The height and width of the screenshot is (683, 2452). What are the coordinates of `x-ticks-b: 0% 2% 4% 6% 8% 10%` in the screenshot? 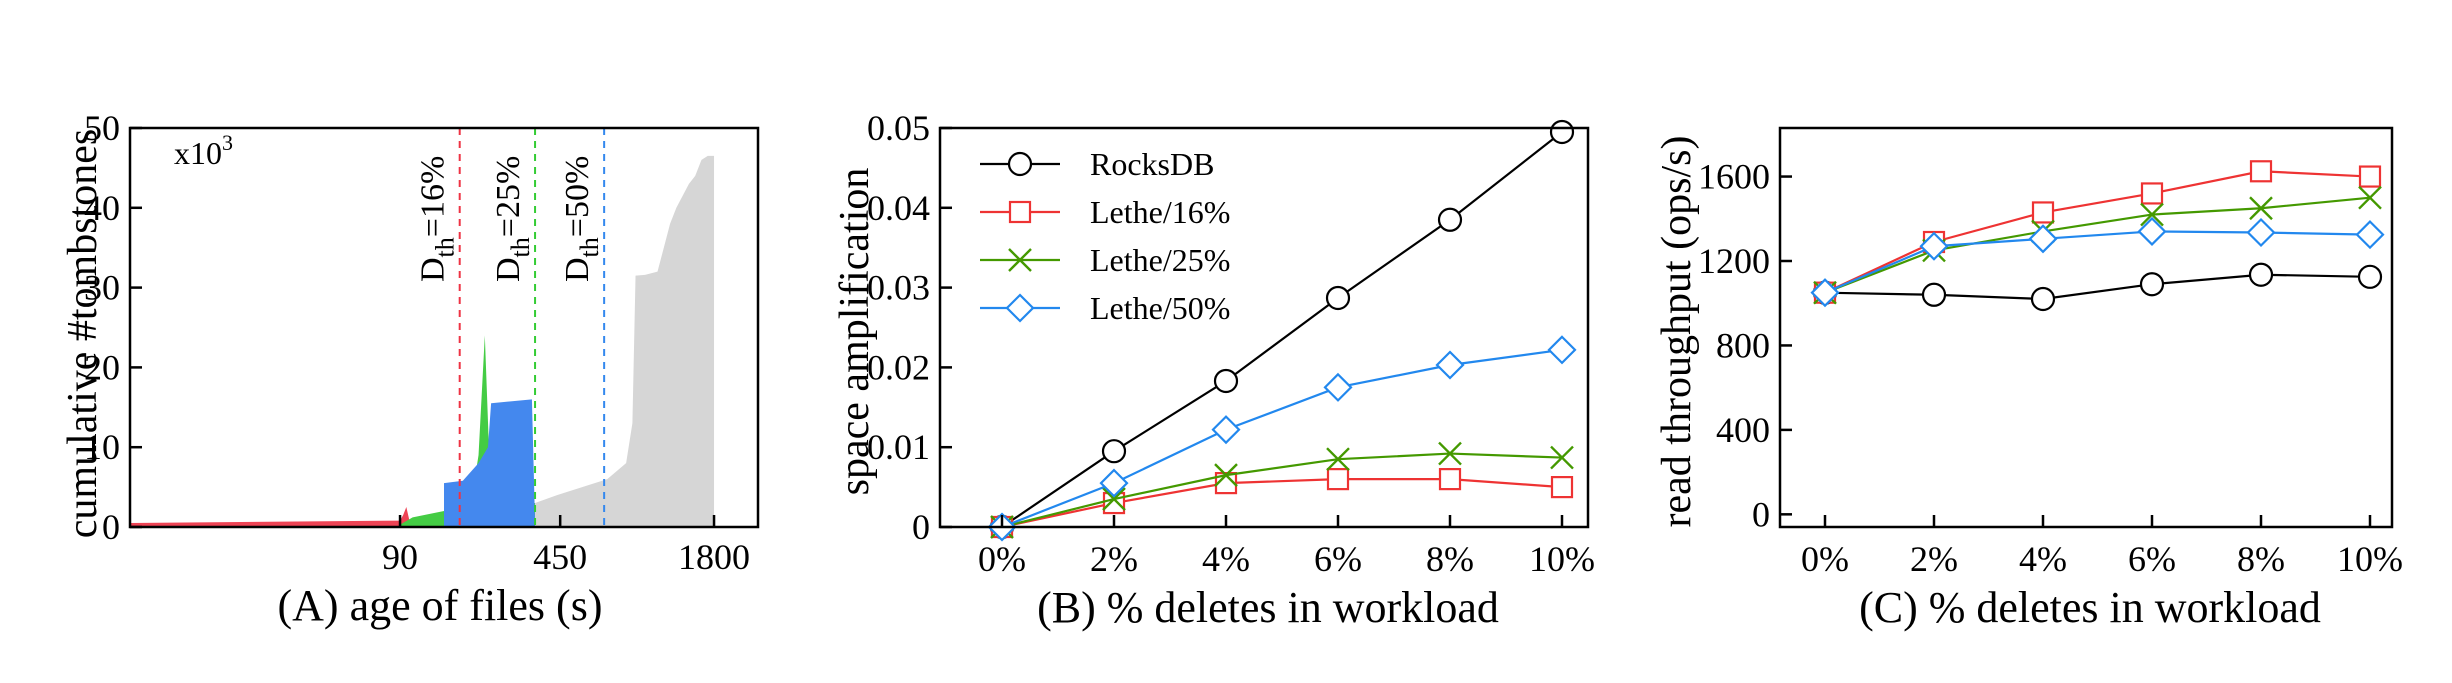 It's located at (1286, 547).